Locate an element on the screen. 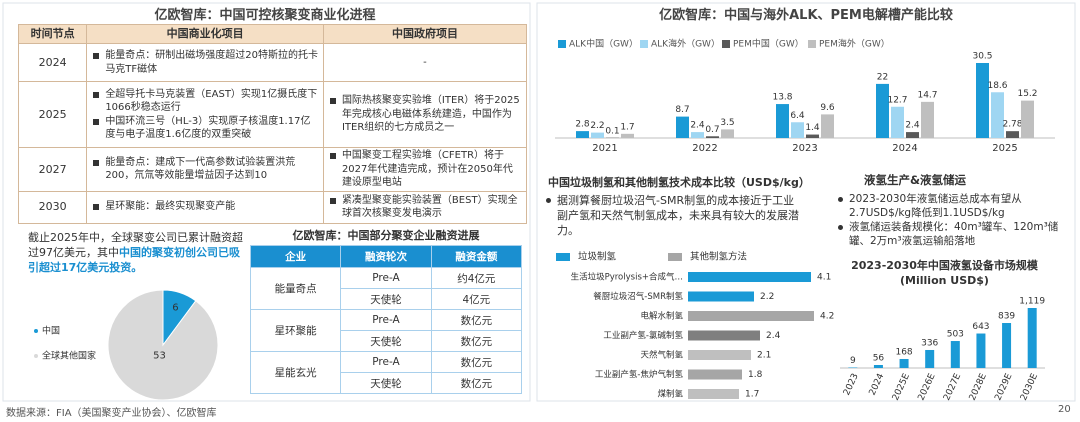  year-cell: 2030 is located at coordinates (52, 207).